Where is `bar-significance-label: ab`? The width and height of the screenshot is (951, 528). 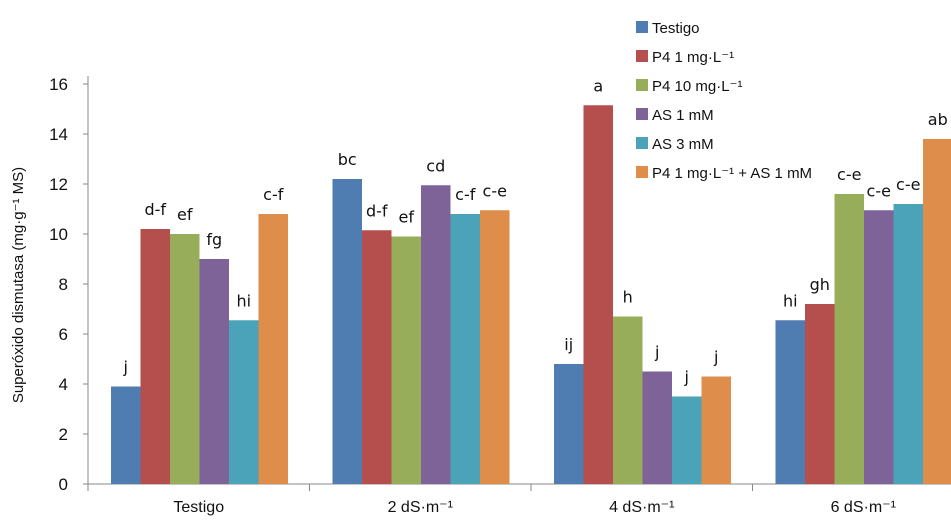
bar-significance-label: ab is located at coordinates (938, 119).